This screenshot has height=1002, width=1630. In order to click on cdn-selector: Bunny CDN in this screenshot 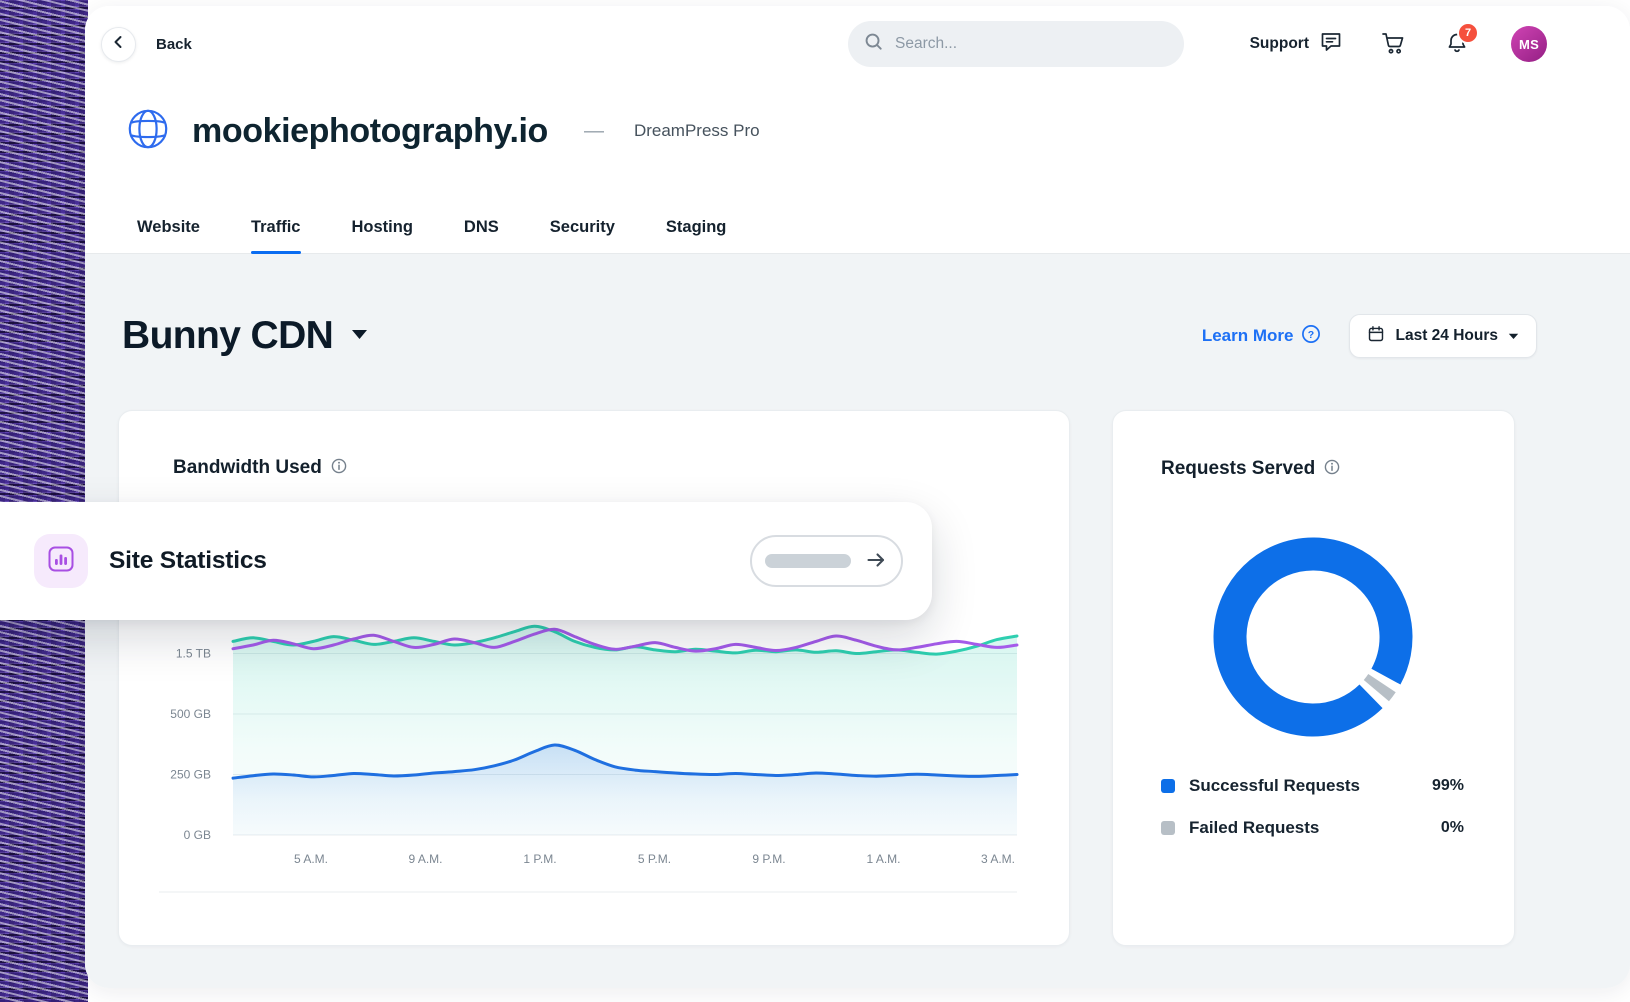, I will do `click(245, 336)`.